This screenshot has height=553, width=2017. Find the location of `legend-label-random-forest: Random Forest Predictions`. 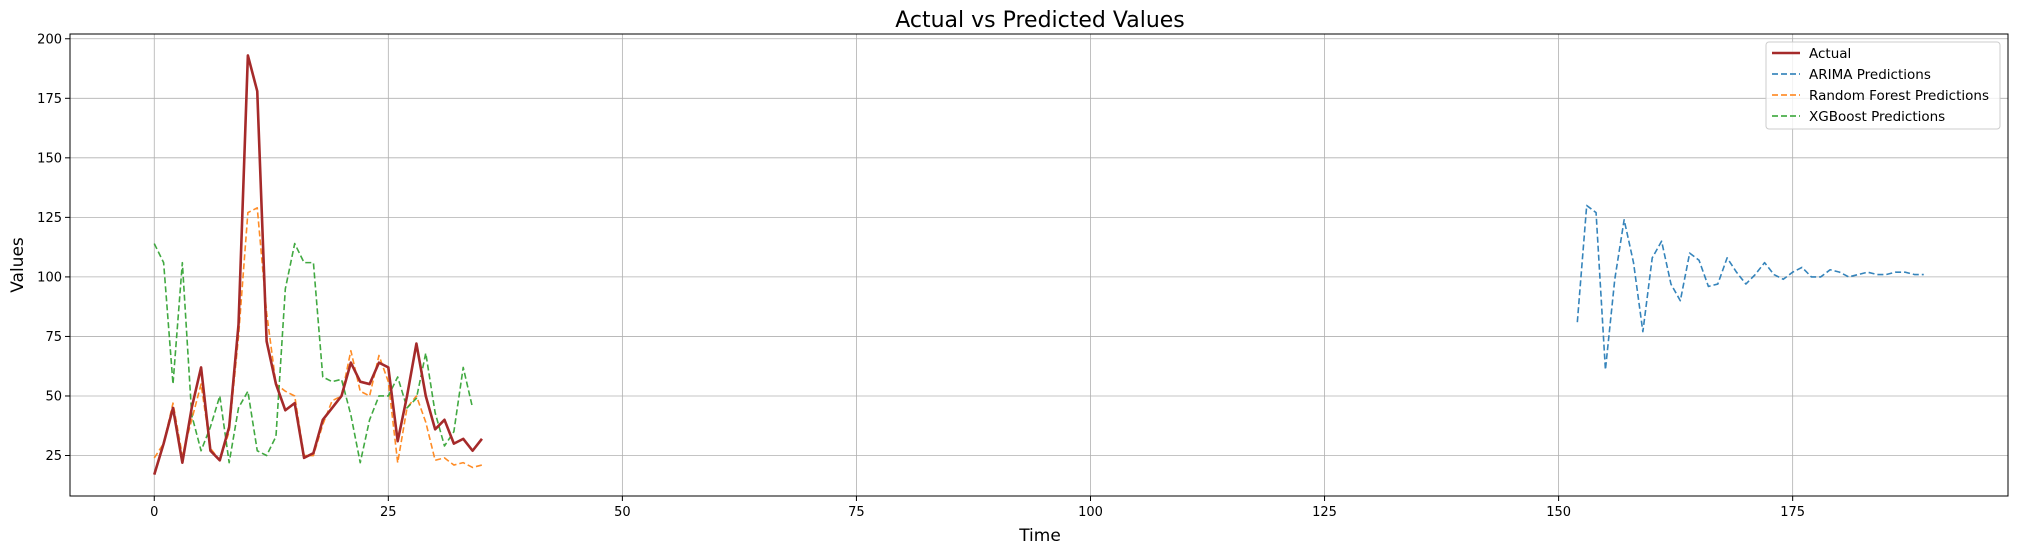

legend-label-random-forest: Random Forest Predictions is located at coordinates (1899, 96).